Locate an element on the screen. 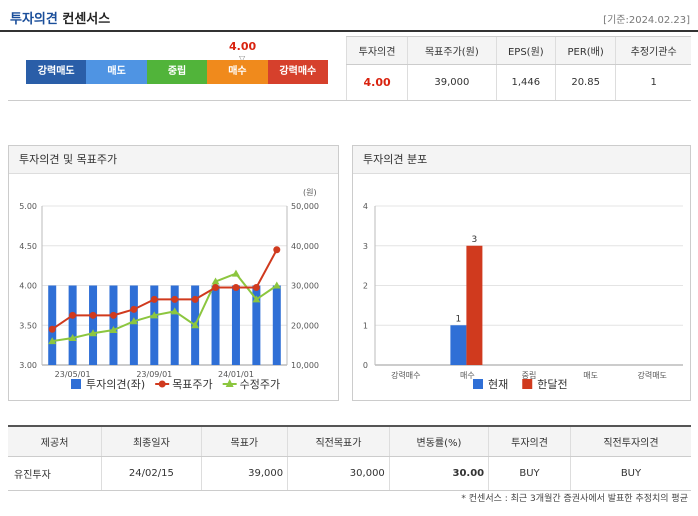 The image size is (698, 516). x-tick-label: 23/09/01 is located at coordinates (154, 374).